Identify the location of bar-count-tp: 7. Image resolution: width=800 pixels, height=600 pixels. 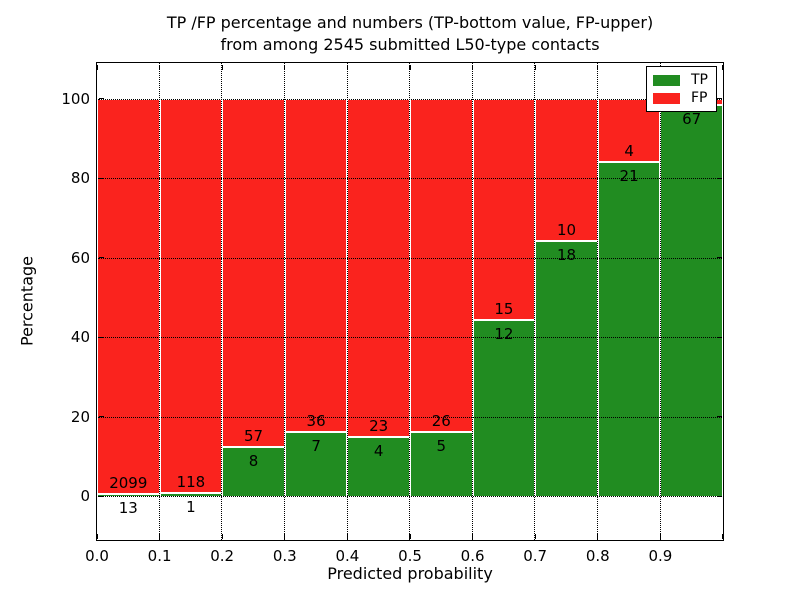
(316, 445).